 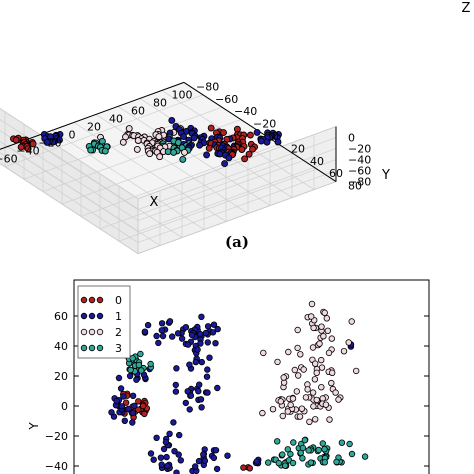 I want to click on grid-line-z-side, so click(x=69, y=197).